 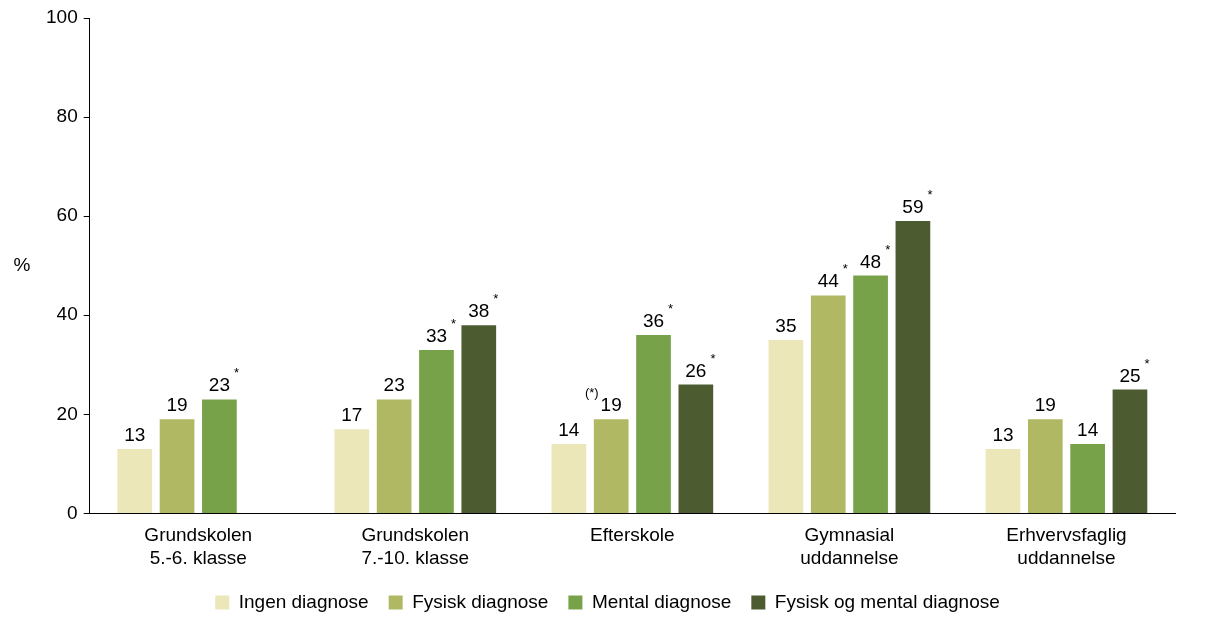 What do you see at coordinates (67, 314) in the screenshot?
I see `y-tick-label: 40` at bounding box center [67, 314].